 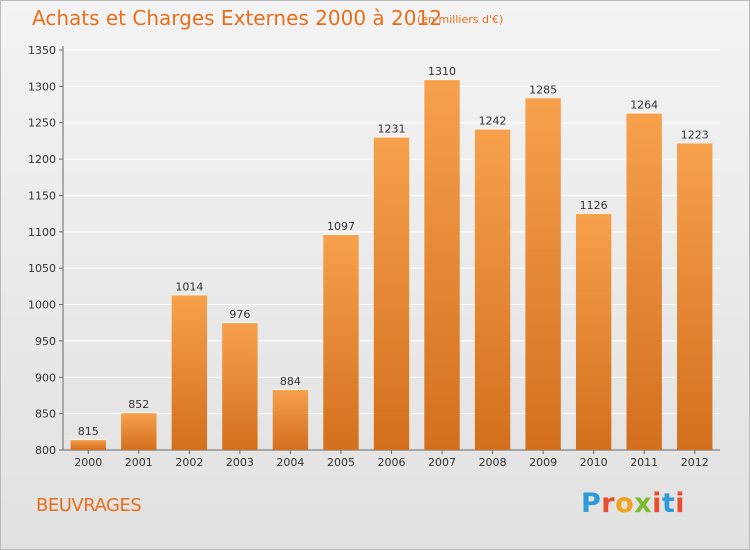 What do you see at coordinates (695, 134) in the screenshot?
I see `bar-value-label: 1223` at bounding box center [695, 134].